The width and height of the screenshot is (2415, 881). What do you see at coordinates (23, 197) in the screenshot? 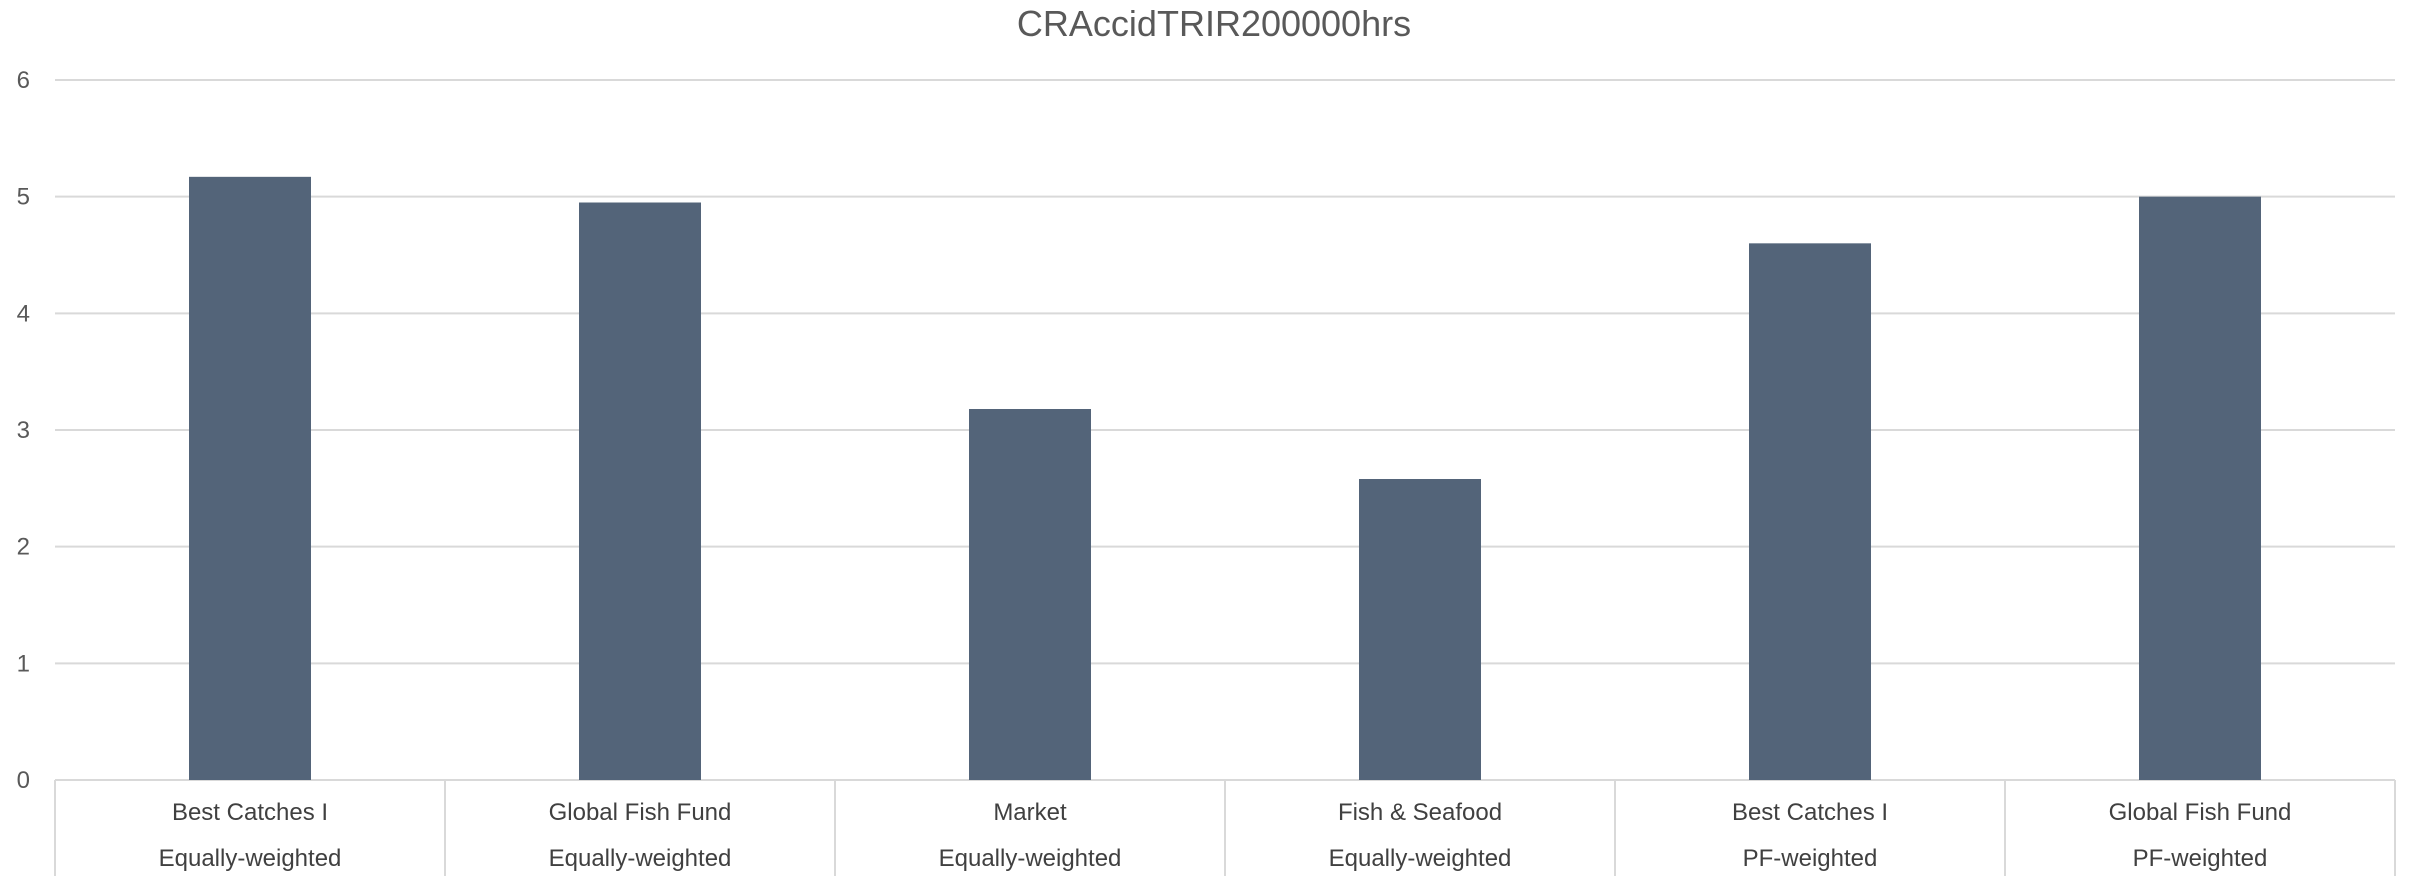
I see `y-tick-label: 5` at bounding box center [23, 197].